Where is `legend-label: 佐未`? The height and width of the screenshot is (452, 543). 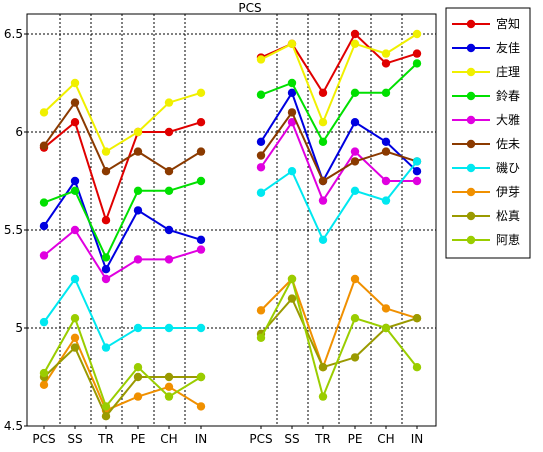 legend-label: 佐未 is located at coordinates (508, 144).